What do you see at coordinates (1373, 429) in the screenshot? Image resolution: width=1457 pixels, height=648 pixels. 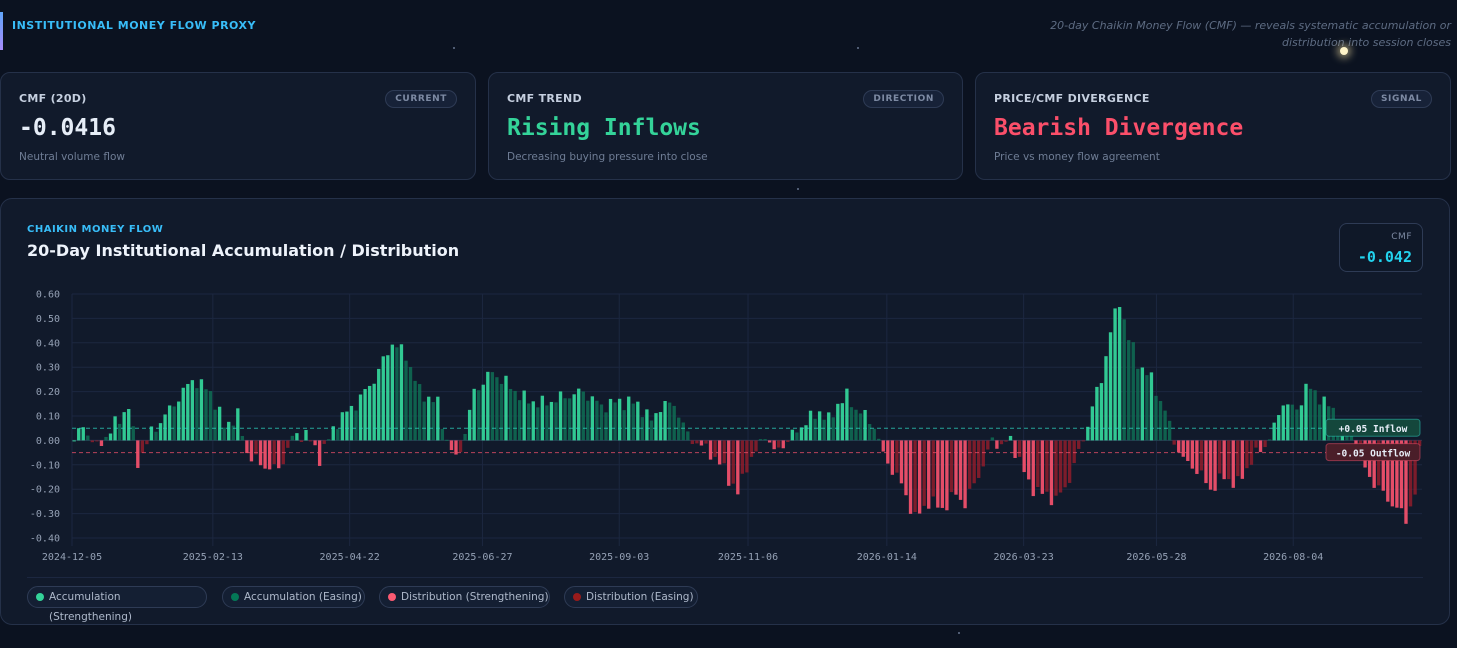 I see `reference-label: +0.05 Inflow` at bounding box center [1373, 429].